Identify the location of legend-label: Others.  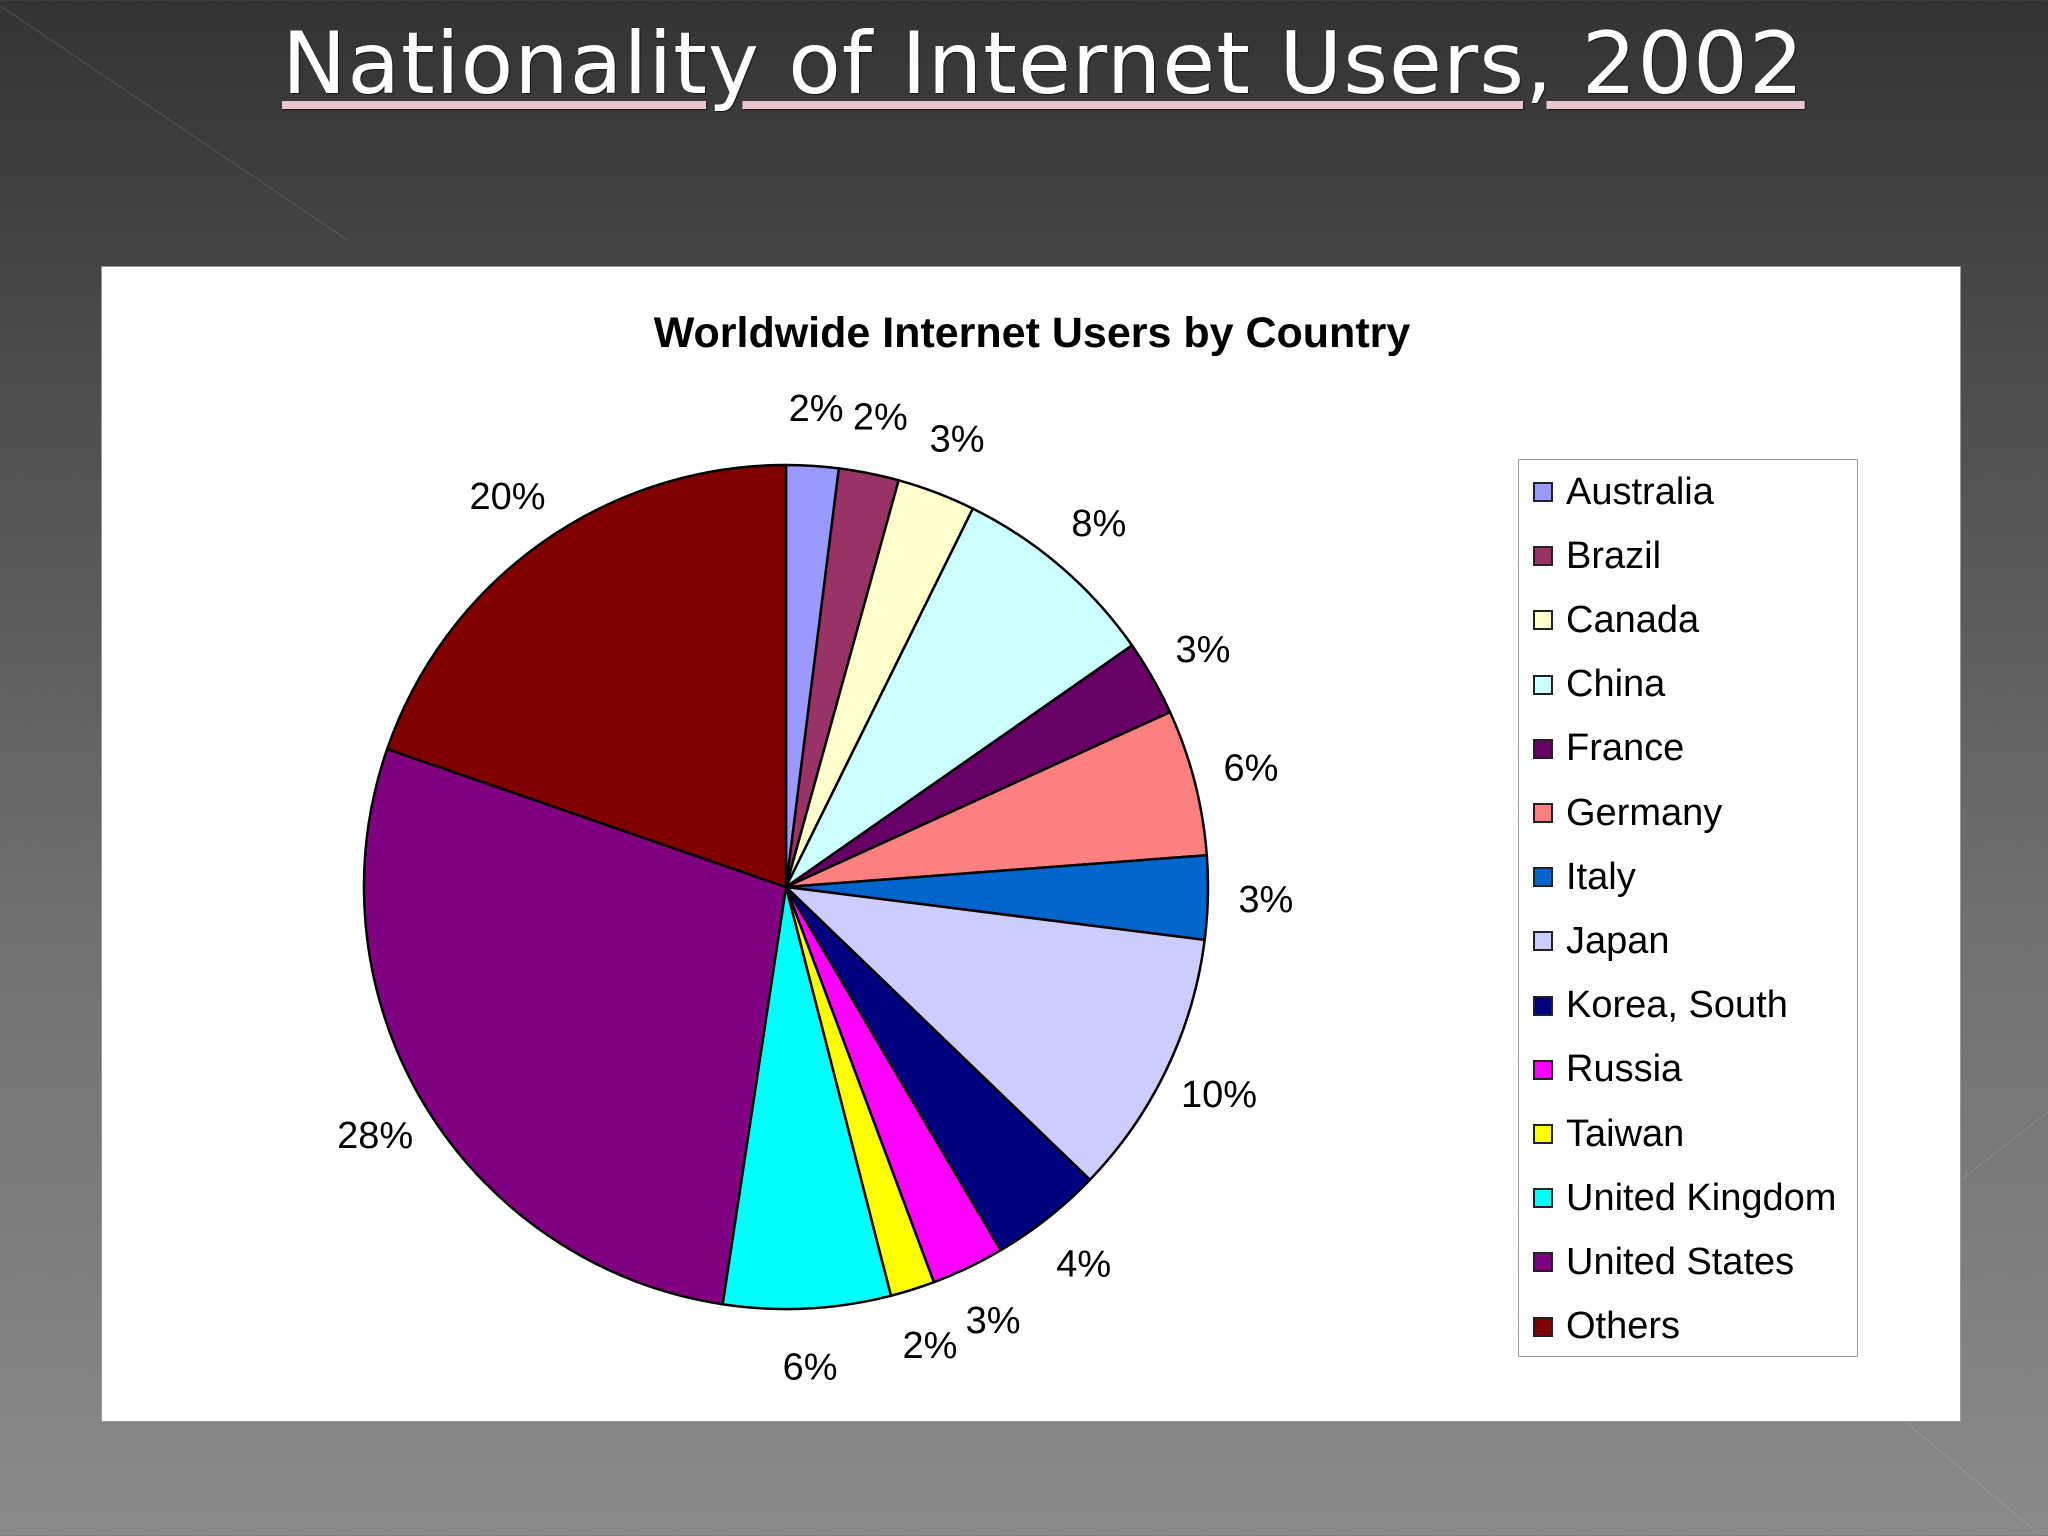
(1623, 1326).